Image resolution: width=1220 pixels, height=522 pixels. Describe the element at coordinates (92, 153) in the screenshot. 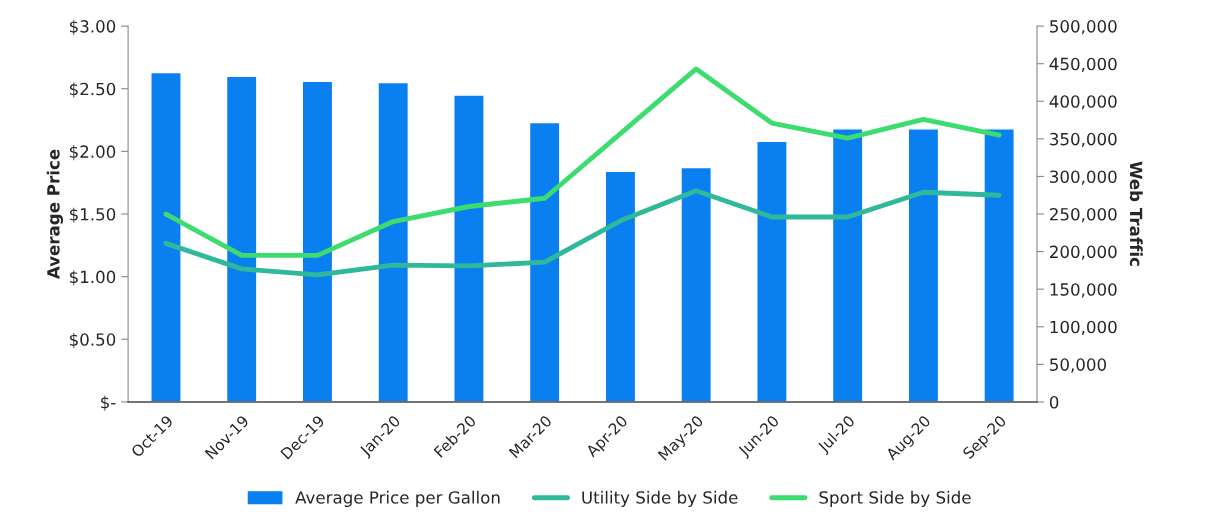

I see `y-tick-label: $2.00` at that location.